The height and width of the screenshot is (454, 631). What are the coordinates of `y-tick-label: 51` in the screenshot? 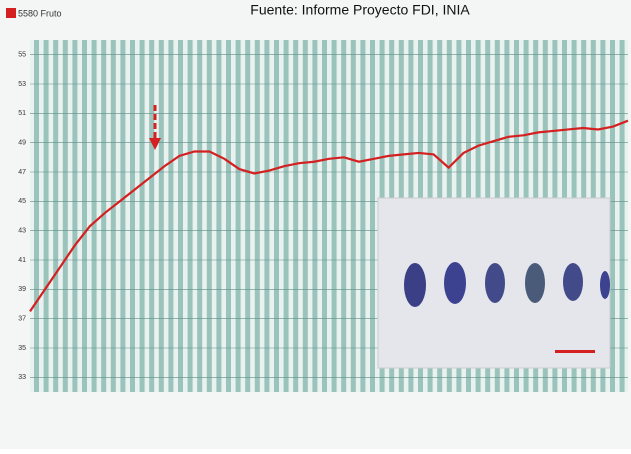 It's located at (22, 113).